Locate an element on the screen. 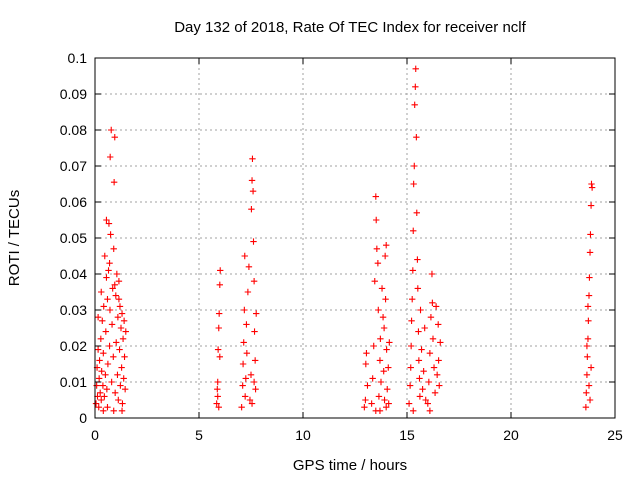 This screenshot has height=480, width=640. x-tick-label: 10 is located at coordinates (303, 435).